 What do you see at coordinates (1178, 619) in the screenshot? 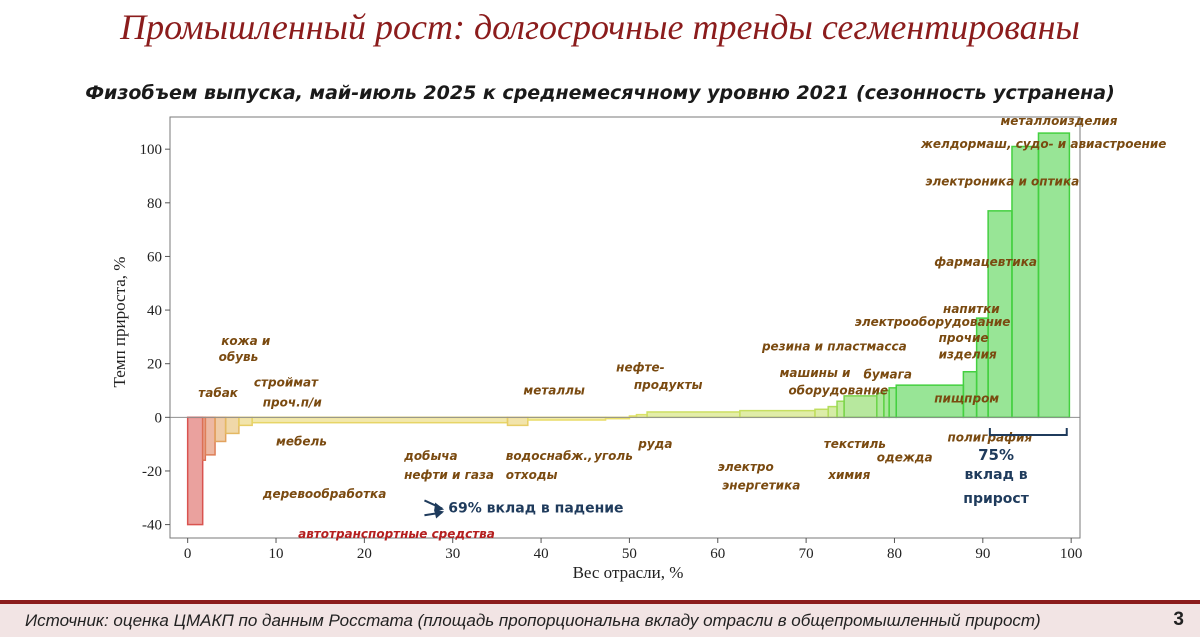
I see `page-number: 3` at bounding box center [1178, 619].